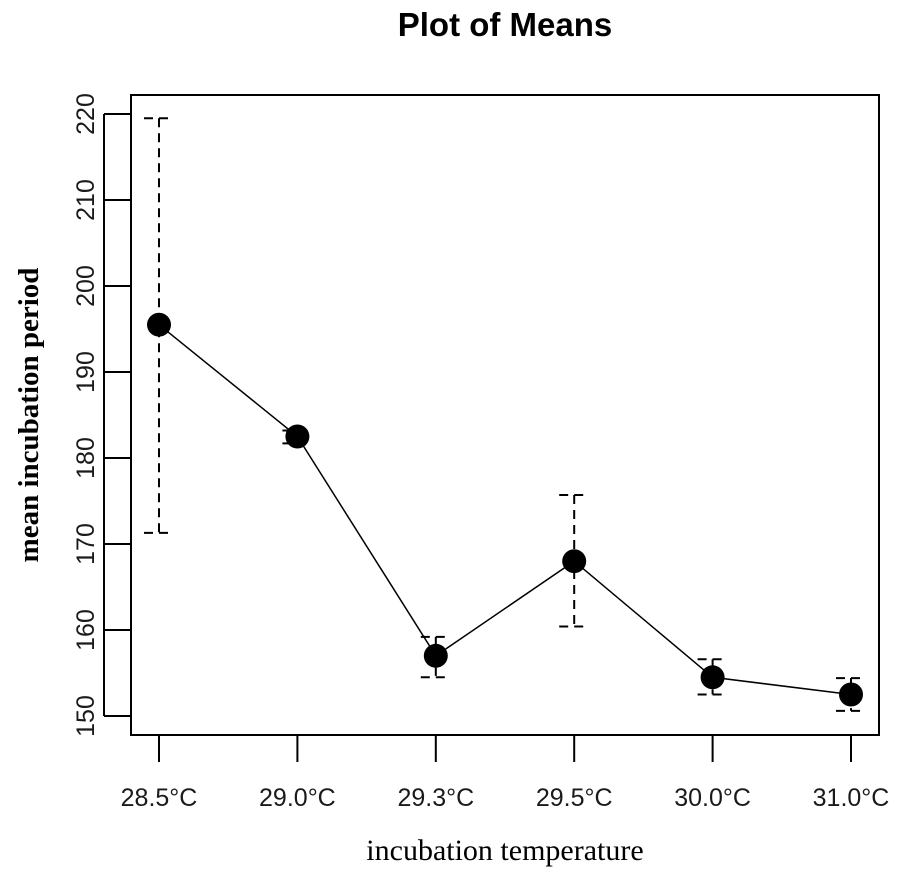  What do you see at coordinates (101, 415) in the screenshot?
I see `y-axis: 150 160 170 180 190 200 210 220` at bounding box center [101, 415].